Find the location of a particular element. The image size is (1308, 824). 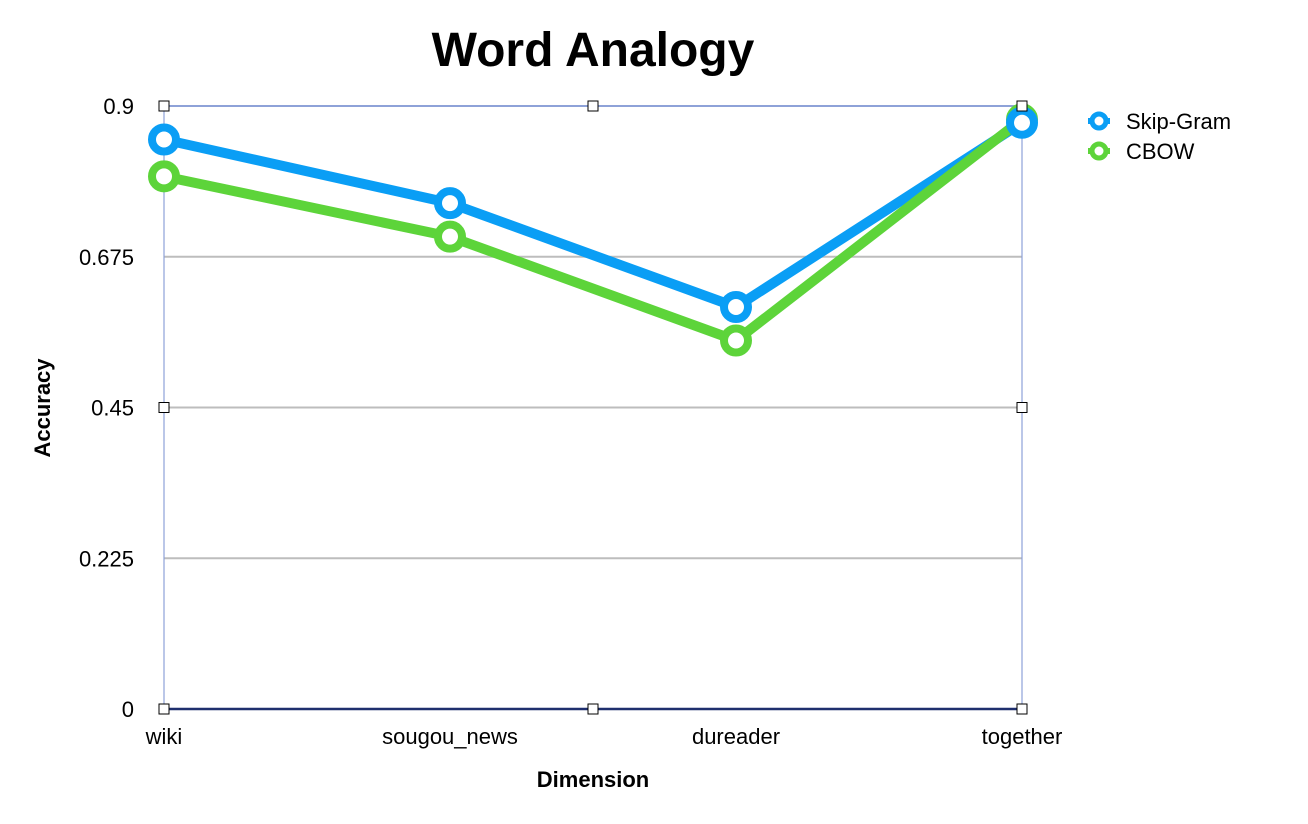

y-tick-label: 0.675 is located at coordinates (106, 257).